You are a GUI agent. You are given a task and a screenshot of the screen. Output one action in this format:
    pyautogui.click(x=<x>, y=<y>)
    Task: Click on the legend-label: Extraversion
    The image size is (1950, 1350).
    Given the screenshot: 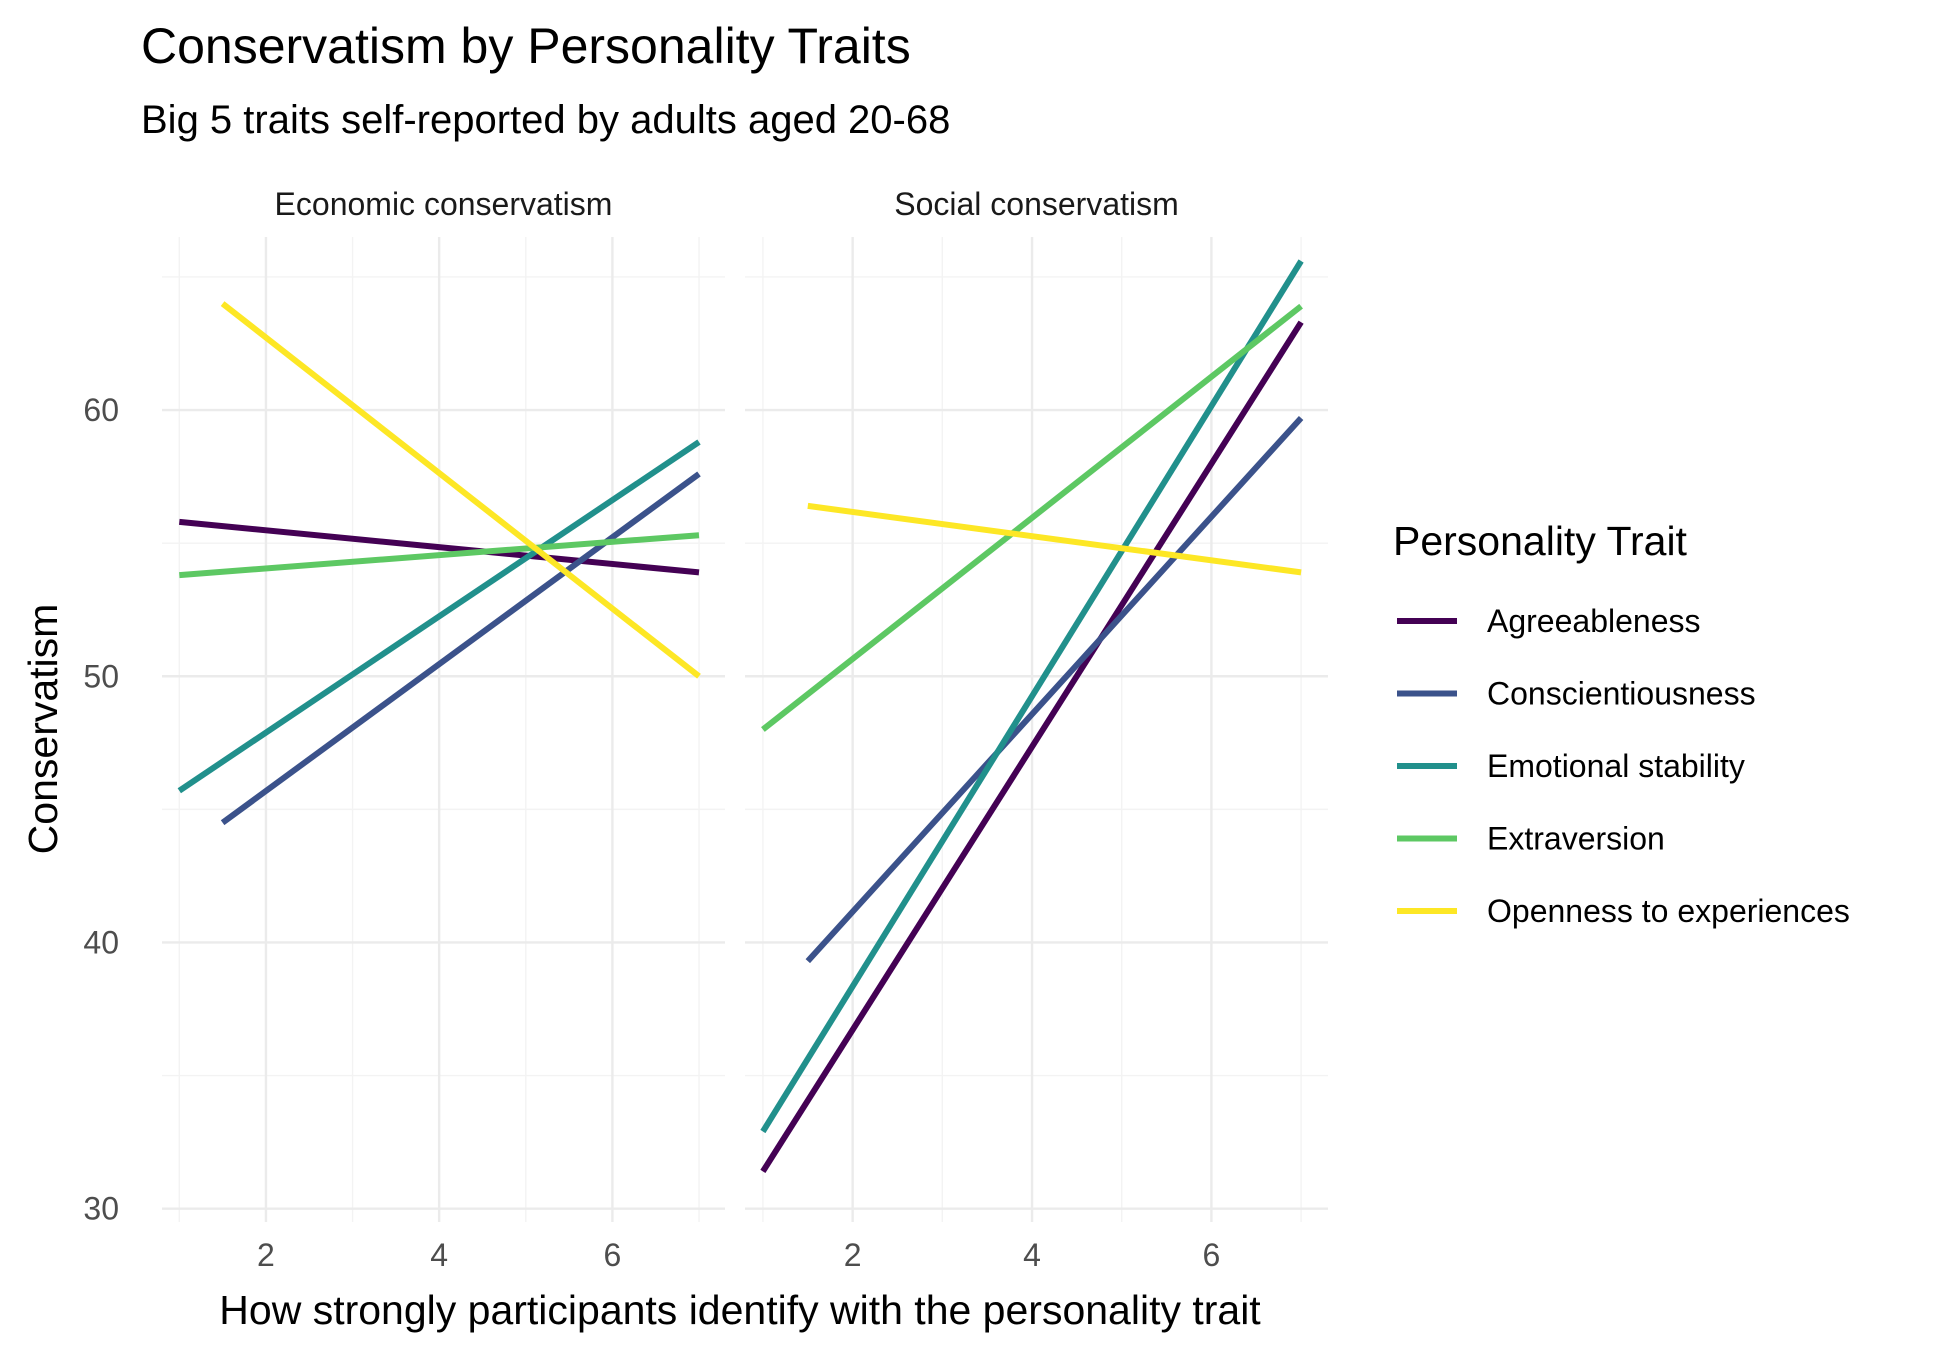 What is the action you would take?
    pyautogui.click(x=1576, y=839)
    